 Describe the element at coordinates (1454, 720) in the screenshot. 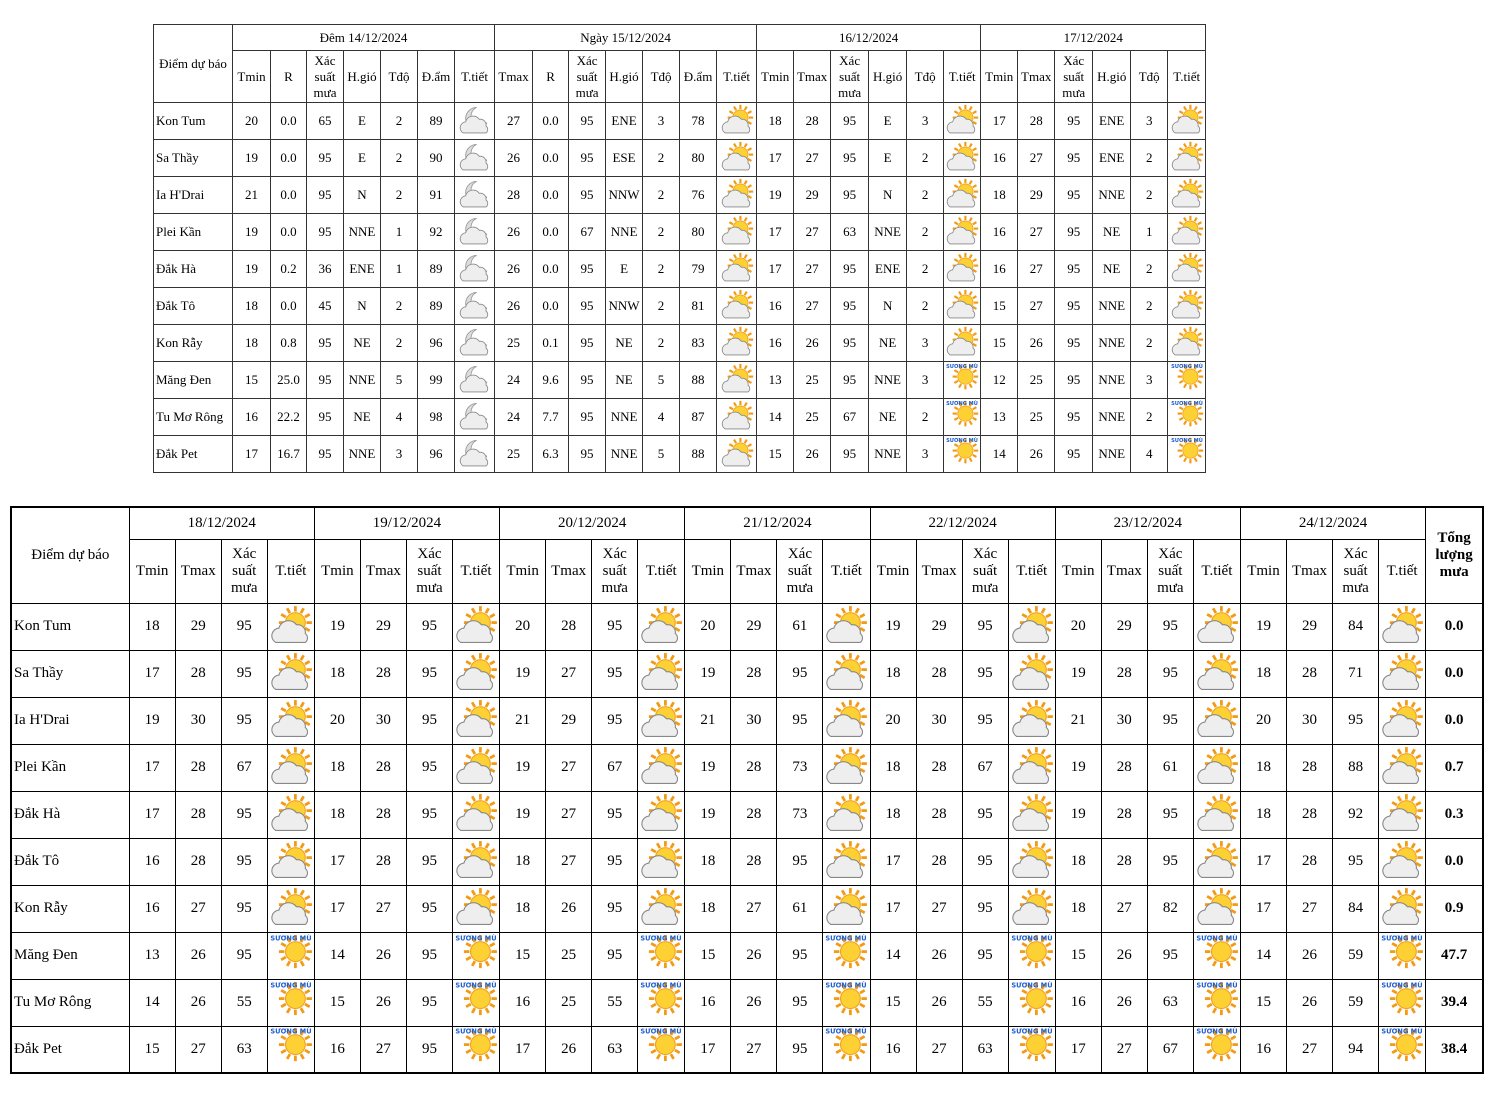

I see `total-rain: 0.0` at that location.